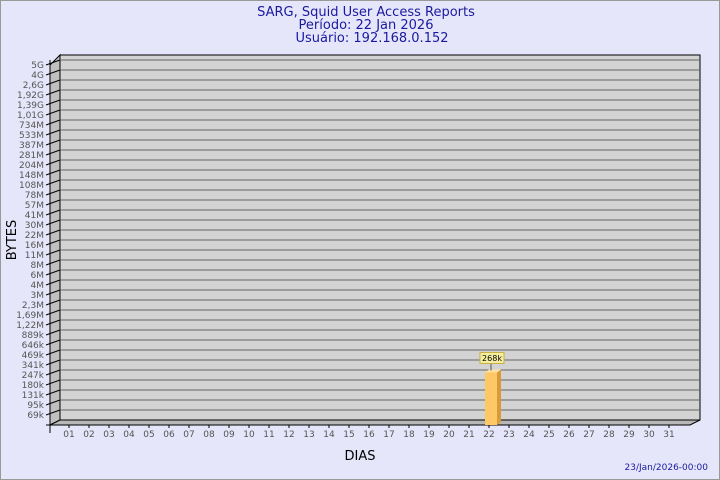 This screenshot has height=480, width=720. I want to click on bar-label-box, so click(492, 357).